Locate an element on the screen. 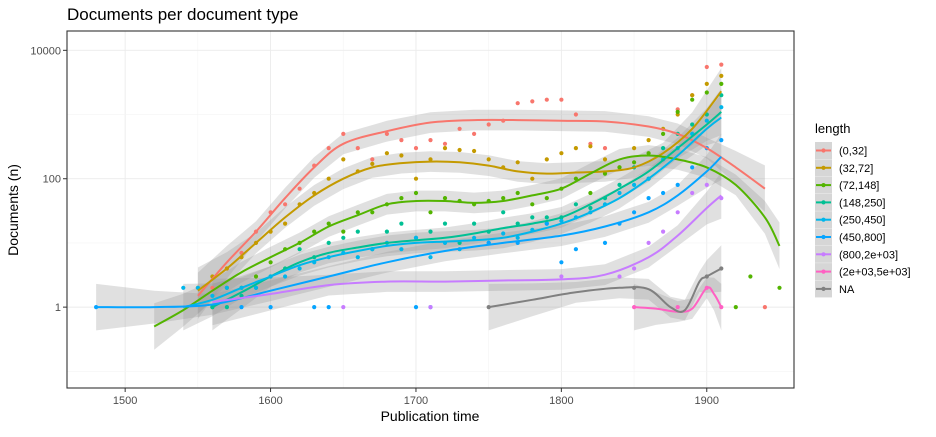 This screenshot has width=936, height=437. legend-label: (148,250] is located at coordinates (862, 203).